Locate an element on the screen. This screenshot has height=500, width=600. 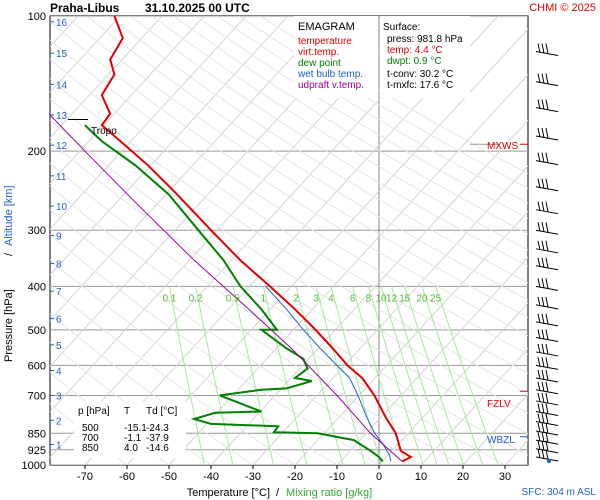
temperature-tick-label: 20 is located at coordinates (463, 477).